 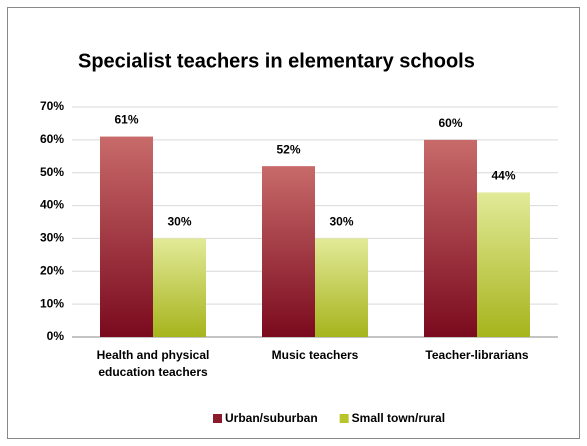 I want to click on x-tick-label-box: Teacher-librarians, so click(x=477, y=355).